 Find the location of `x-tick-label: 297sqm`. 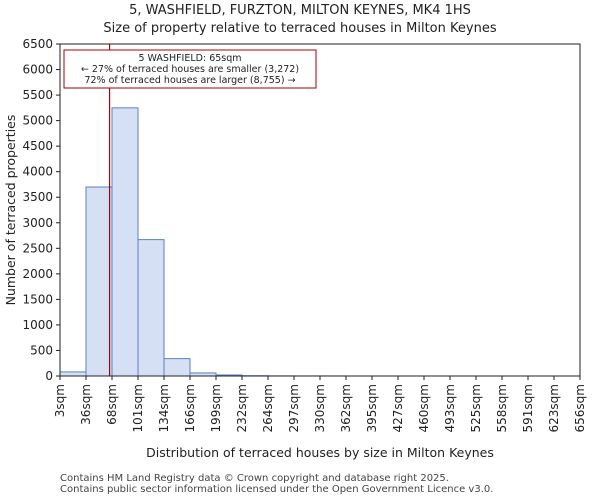

x-tick-label: 297sqm is located at coordinates (294, 408).